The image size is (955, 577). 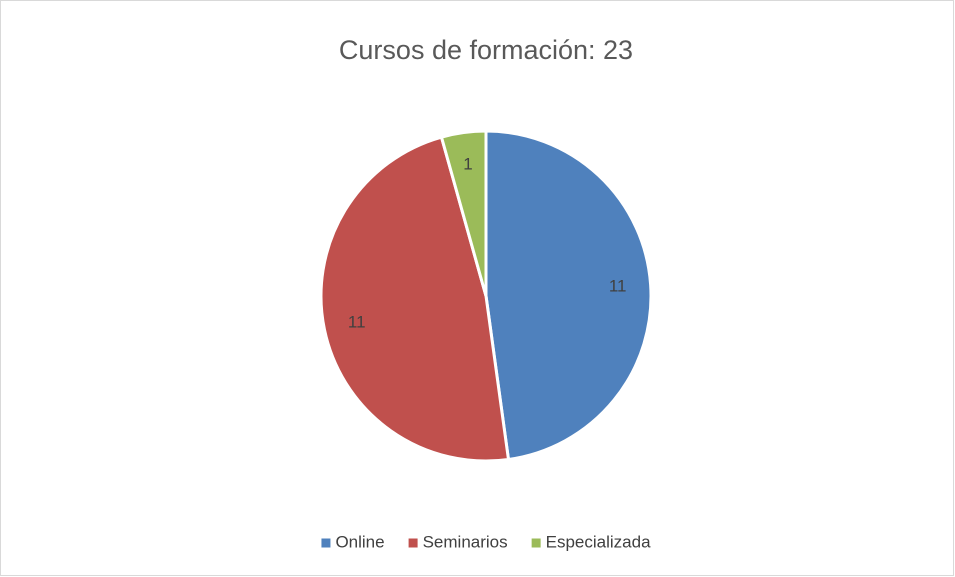 What do you see at coordinates (598, 541) in the screenshot?
I see `legend-label: Especializada` at bounding box center [598, 541].